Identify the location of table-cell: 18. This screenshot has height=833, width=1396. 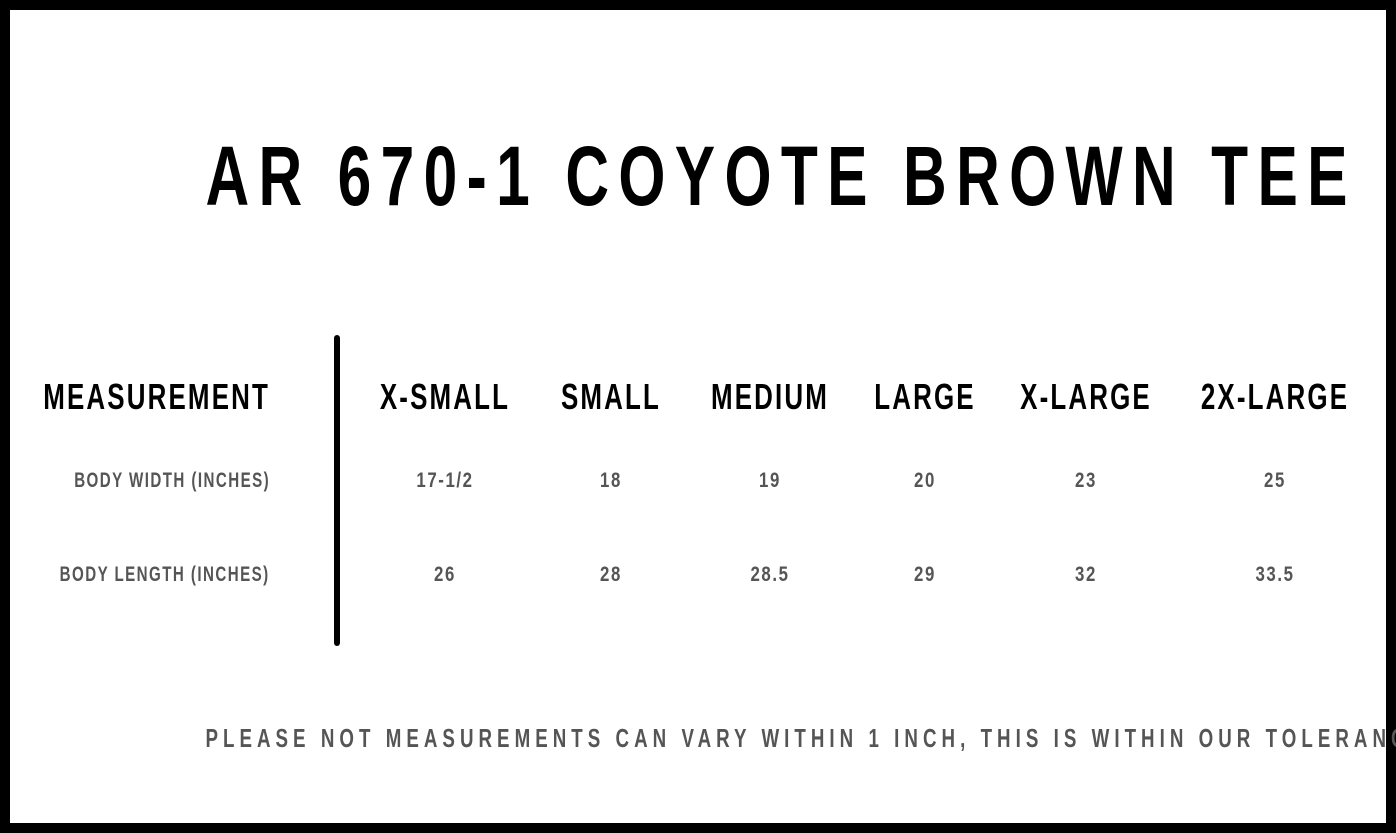
(611, 480).